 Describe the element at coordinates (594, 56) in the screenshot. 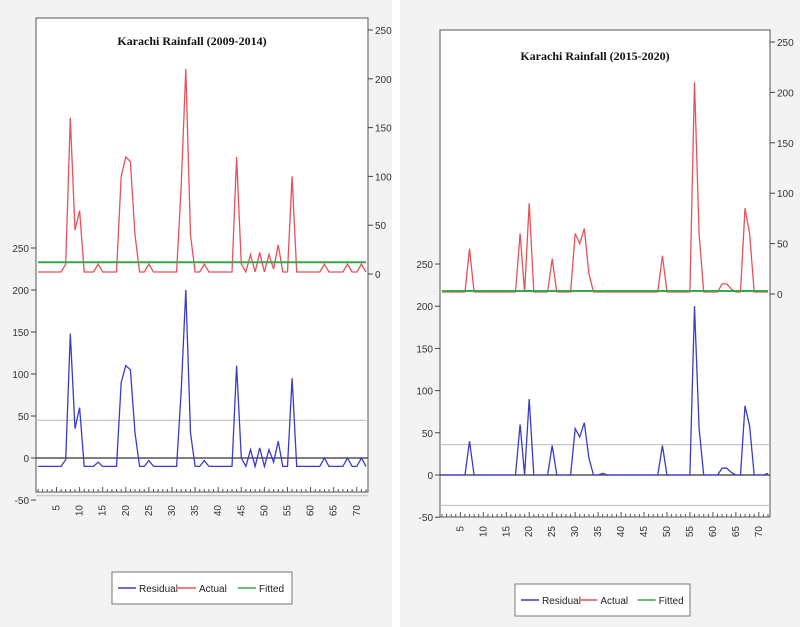

I see `chart-title: Karachi Rainfall (2015-2020)` at that location.